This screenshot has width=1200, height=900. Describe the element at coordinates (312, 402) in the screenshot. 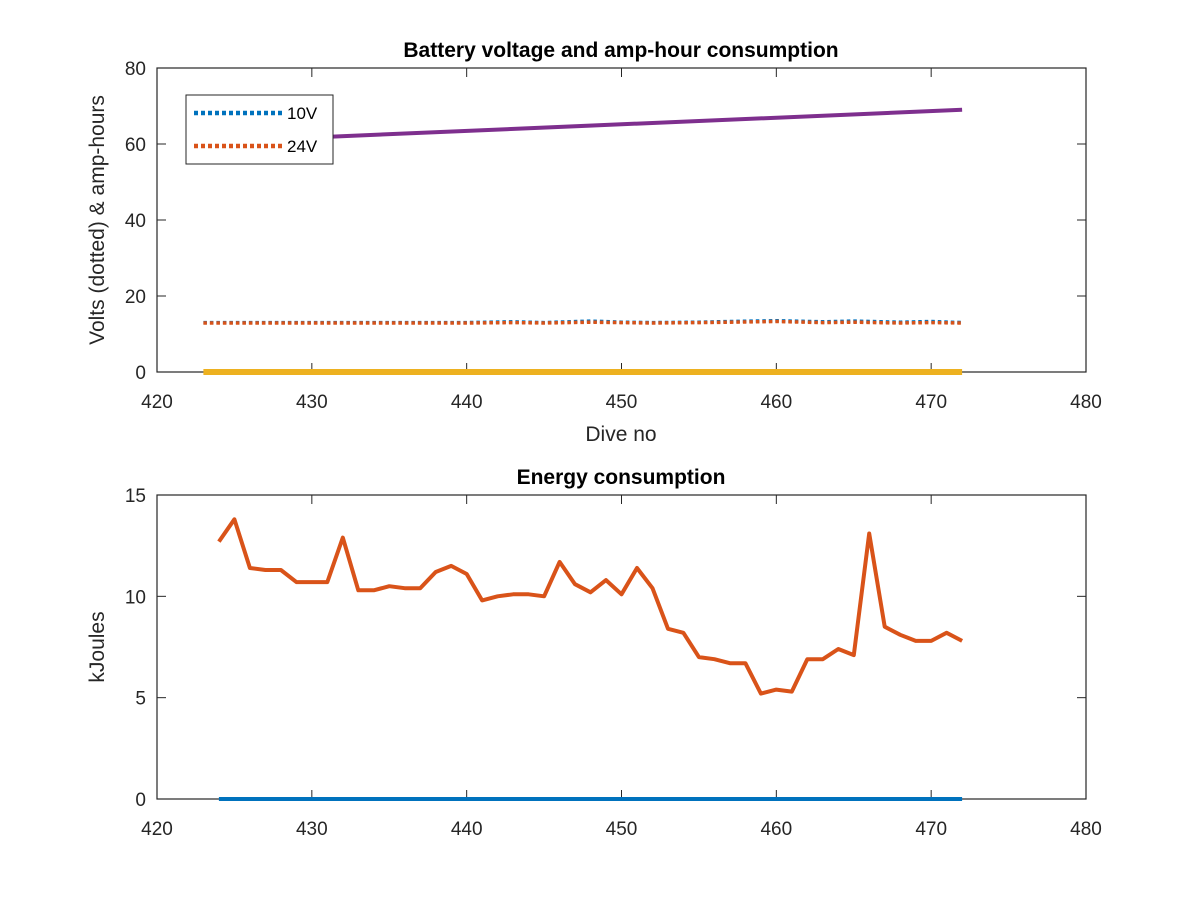

I see `voltage-x-tick-label: 430` at that location.